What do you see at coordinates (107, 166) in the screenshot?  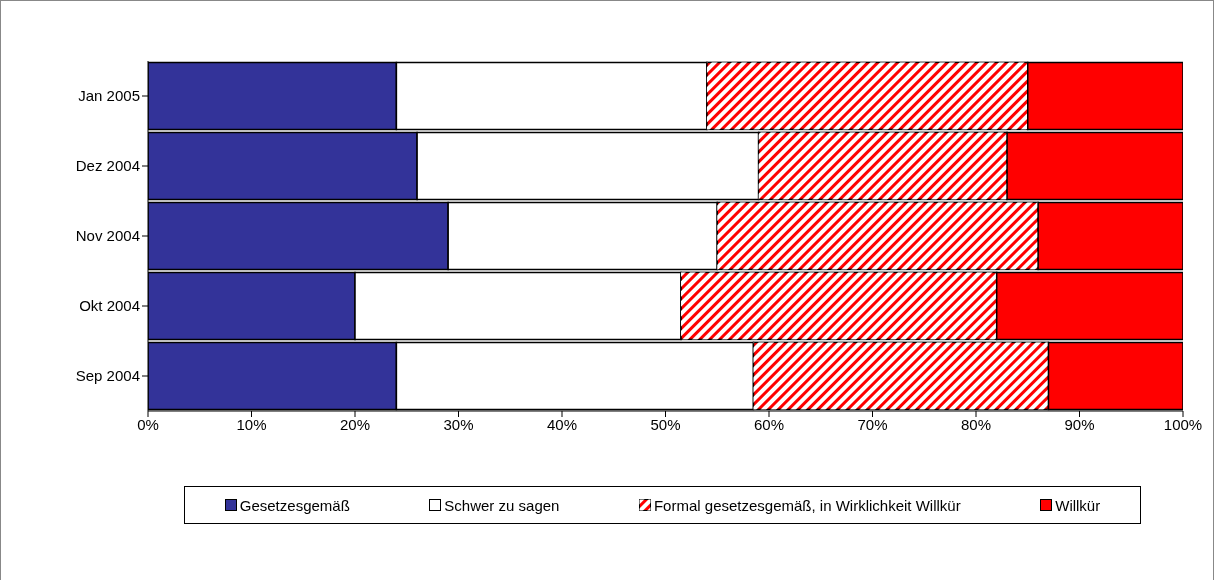 I see `y-tick-label: Dez 2004` at bounding box center [107, 166].